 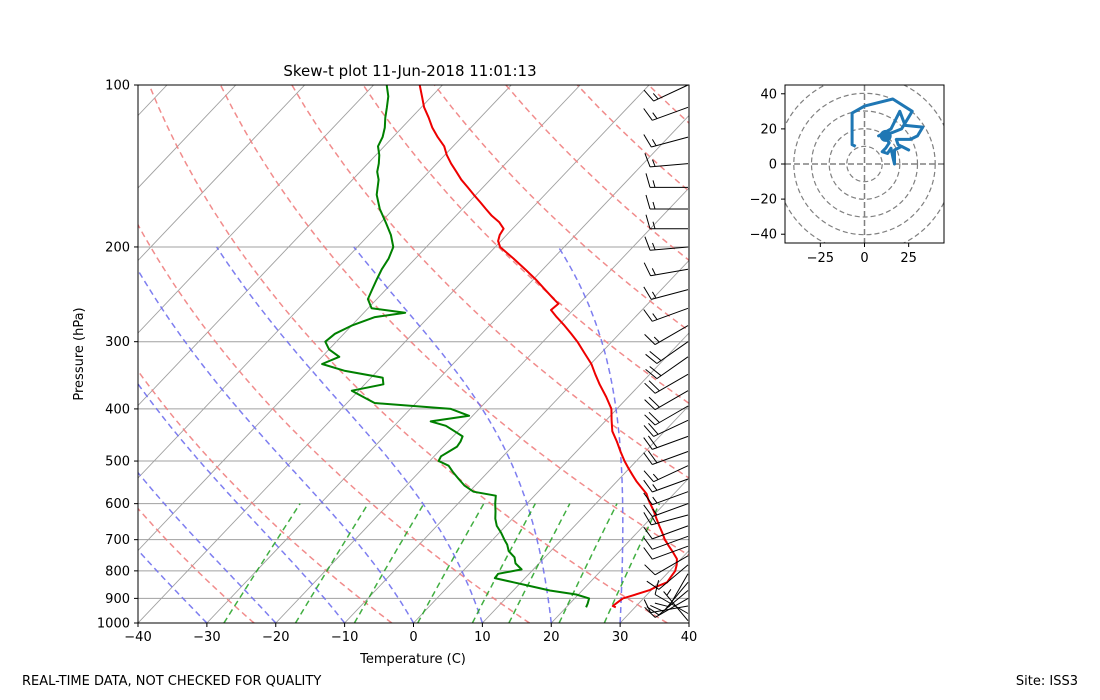 What do you see at coordinates (885, 135) in the screenshot?
I see `hodograph-marker` at bounding box center [885, 135].